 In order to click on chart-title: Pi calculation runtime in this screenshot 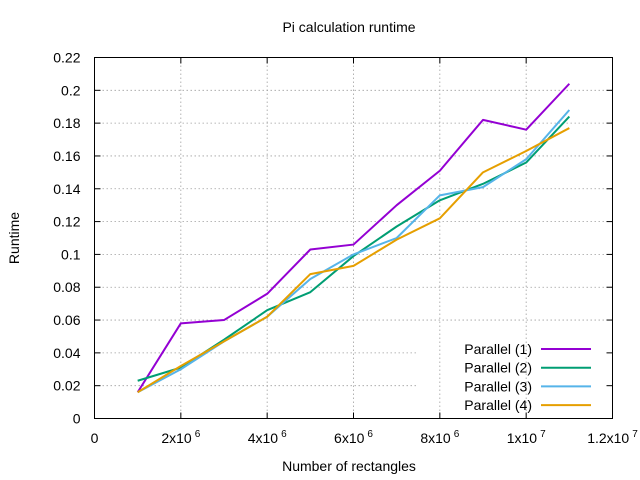, I will do `click(348, 27)`.